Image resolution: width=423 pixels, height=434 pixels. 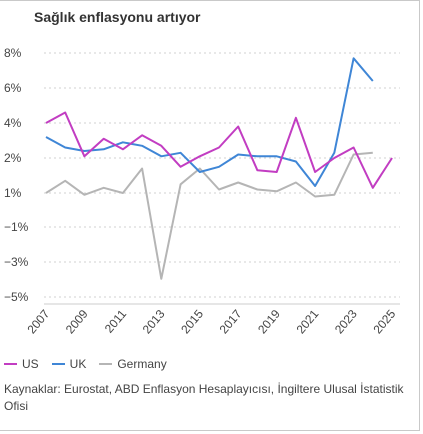 I want to click on x-tick-label: 2013, so click(x=154, y=322).